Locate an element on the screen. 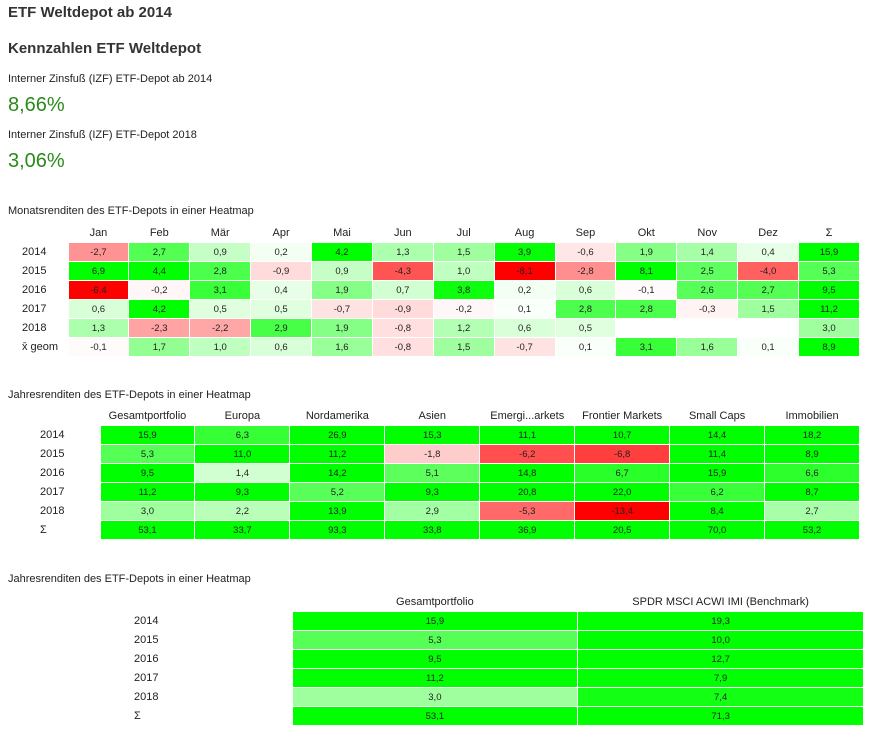 The height and width of the screenshot is (735, 874). kpi-label-izf-2018: Interner Zinsfuß (IZF) ETF-Depot 2018 is located at coordinates (102, 135).